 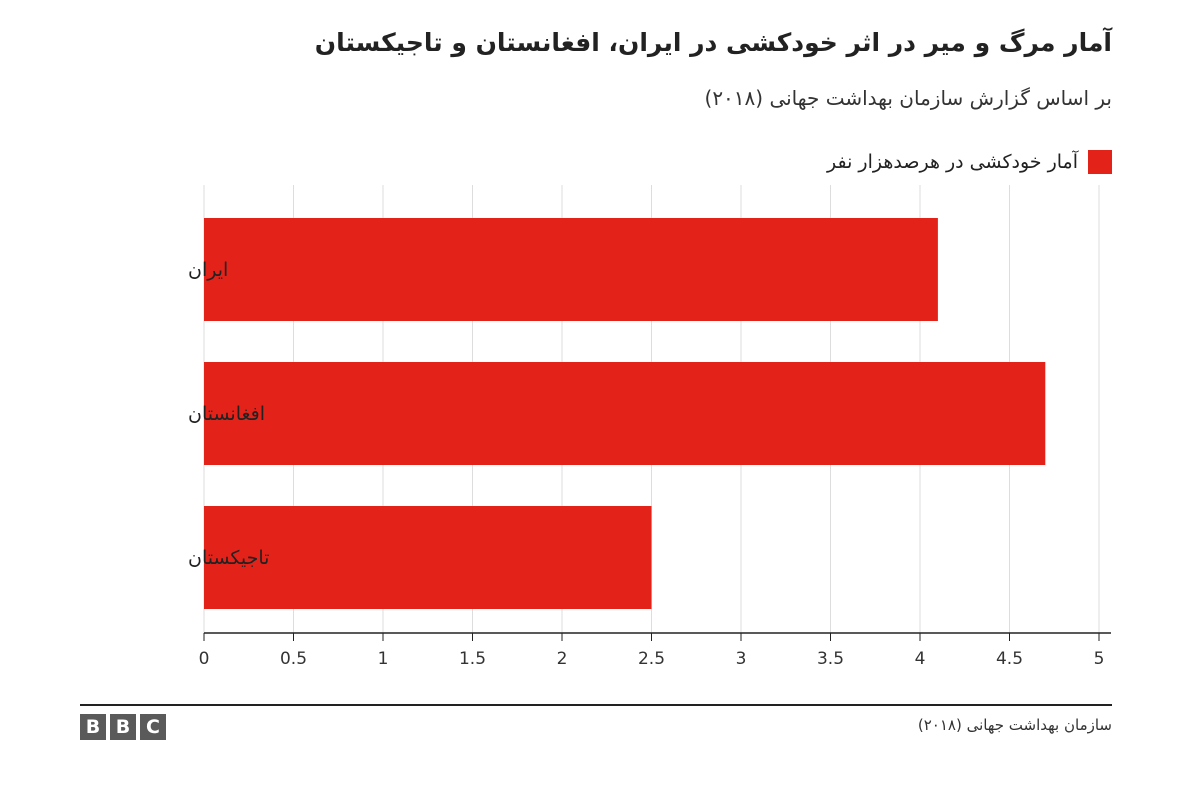 I want to click on x-tick-label: 0, so click(x=204, y=659).